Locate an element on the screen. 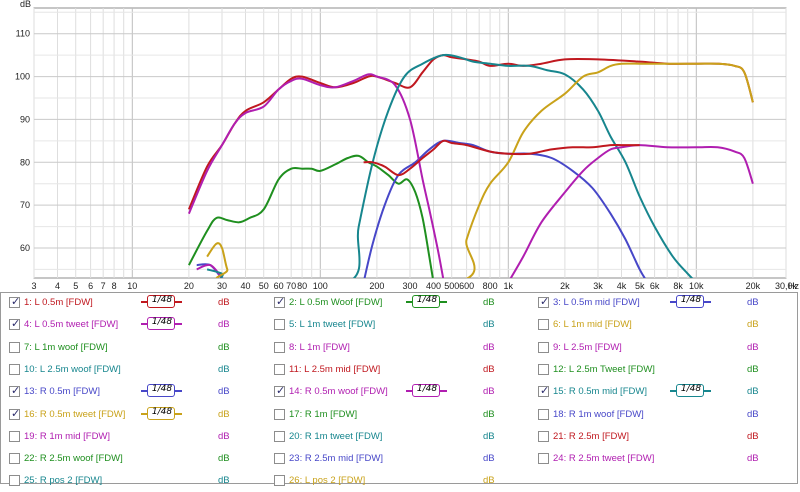 This screenshot has width=800, height=492. legend-item: 25: R pos 2 [FDW] dB is located at coordinates (131, 481).